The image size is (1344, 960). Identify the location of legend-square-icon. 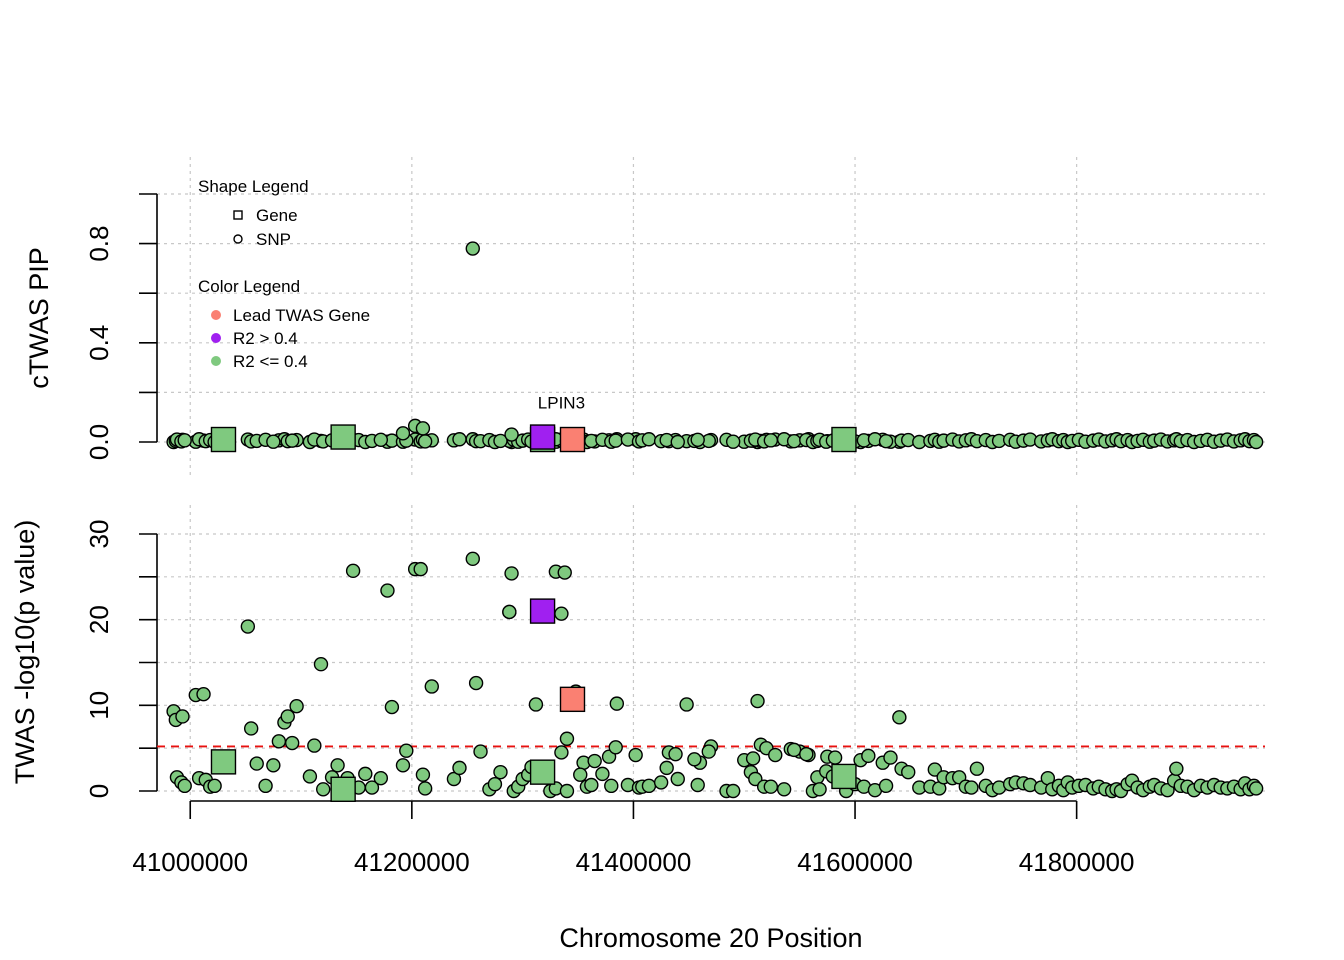
(238, 215).